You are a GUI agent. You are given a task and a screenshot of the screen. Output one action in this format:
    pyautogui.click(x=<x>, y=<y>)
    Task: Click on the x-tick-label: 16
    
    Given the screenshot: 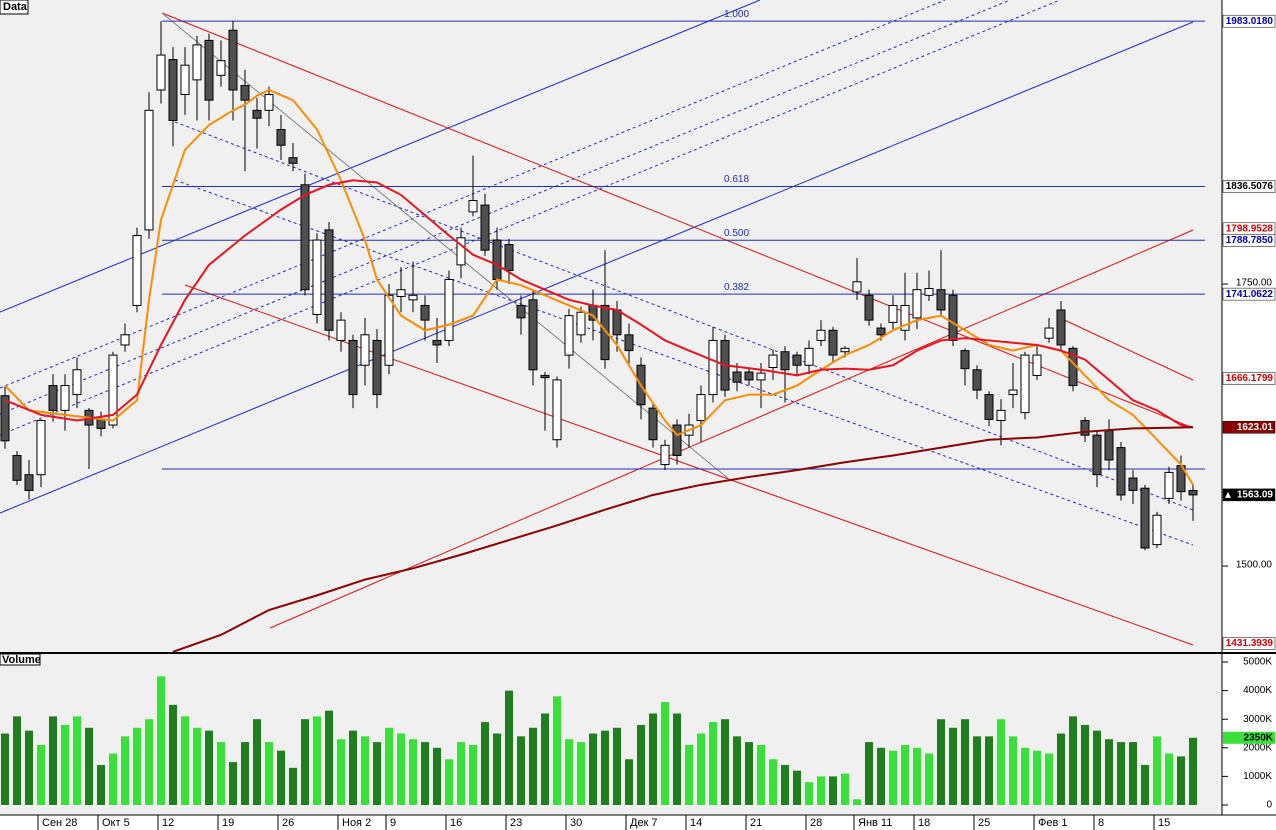 What is the action you would take?
    pyautogui.click(x=456, y=823)
    